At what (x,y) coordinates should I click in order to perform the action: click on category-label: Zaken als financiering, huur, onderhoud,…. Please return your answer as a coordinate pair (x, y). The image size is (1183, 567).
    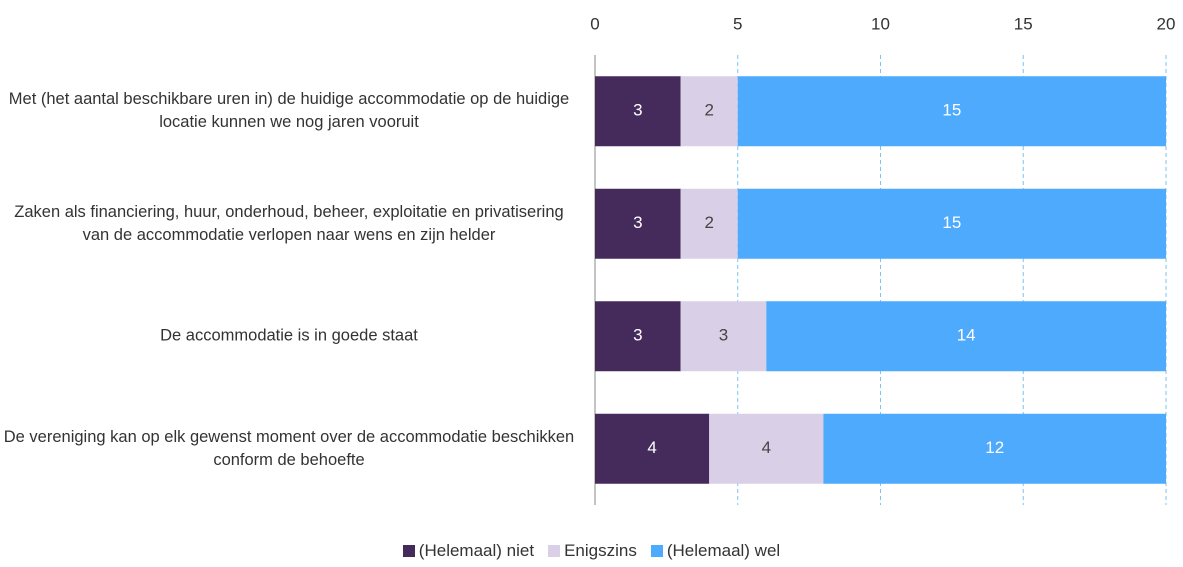
    Looking at the image, I should click on (289, 223).